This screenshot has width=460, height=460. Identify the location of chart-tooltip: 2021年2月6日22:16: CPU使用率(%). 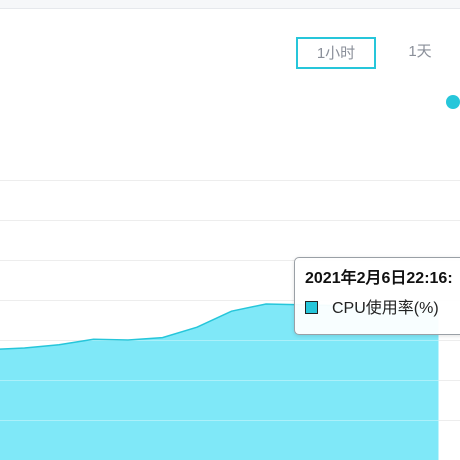
(377, 296).